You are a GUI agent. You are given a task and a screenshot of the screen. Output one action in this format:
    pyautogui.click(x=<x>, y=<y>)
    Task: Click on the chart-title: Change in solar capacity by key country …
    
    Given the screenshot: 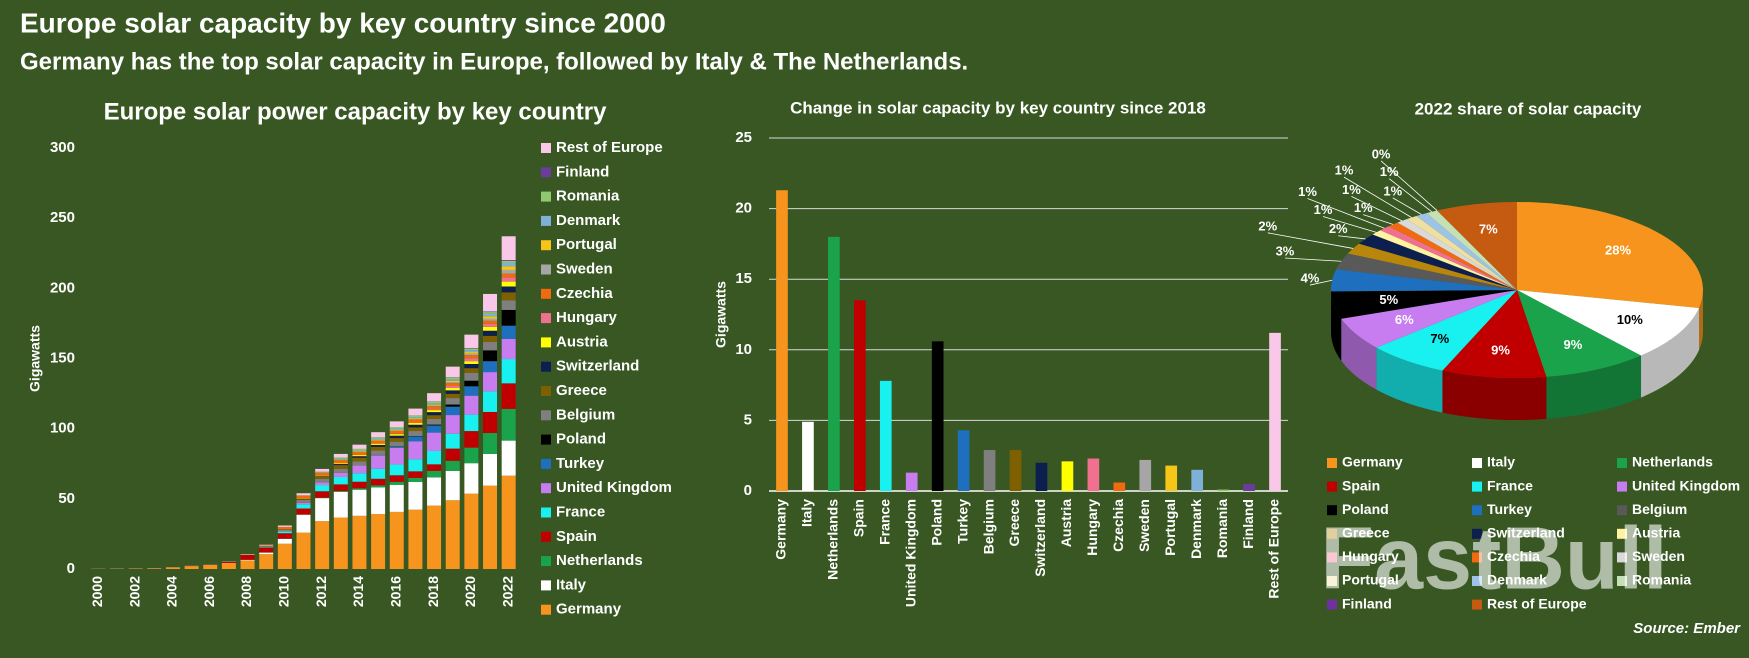 What is the action you would take?
    pyautogui.click(x=998, y=107)
    